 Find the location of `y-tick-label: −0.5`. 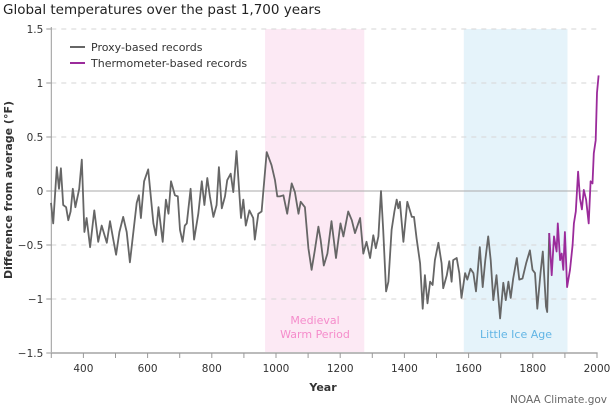

y-tick-label: −0.5 is located at coordinates (31, 246).